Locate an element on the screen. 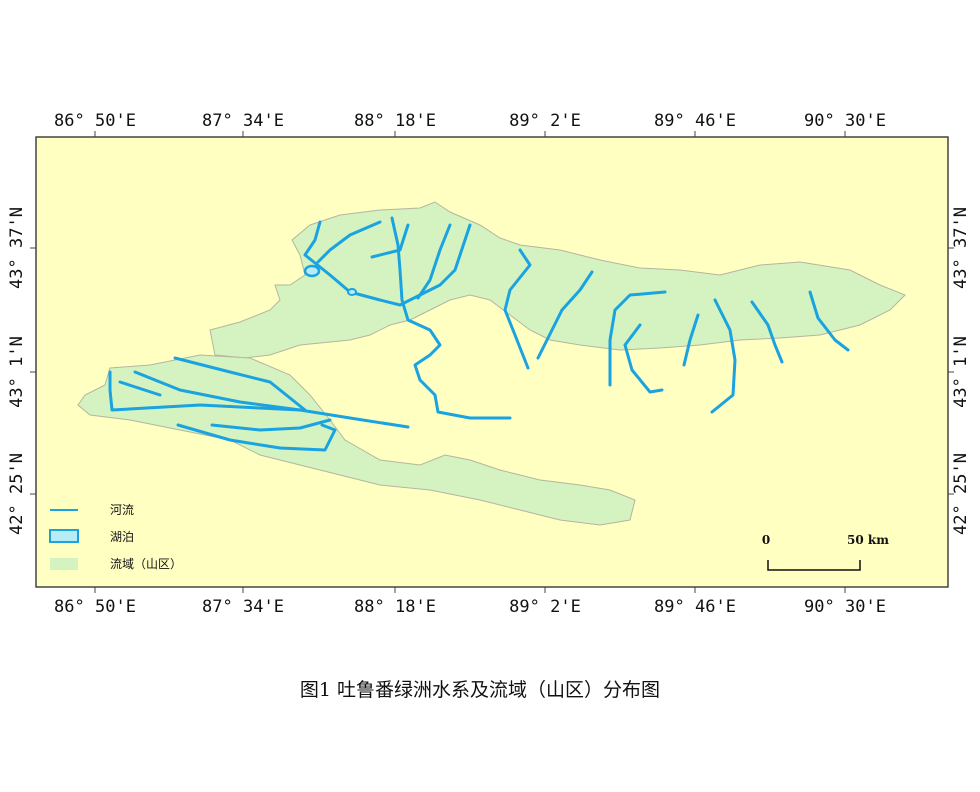  legend-label: 流域（山区） is located at coordinates (146, 564).